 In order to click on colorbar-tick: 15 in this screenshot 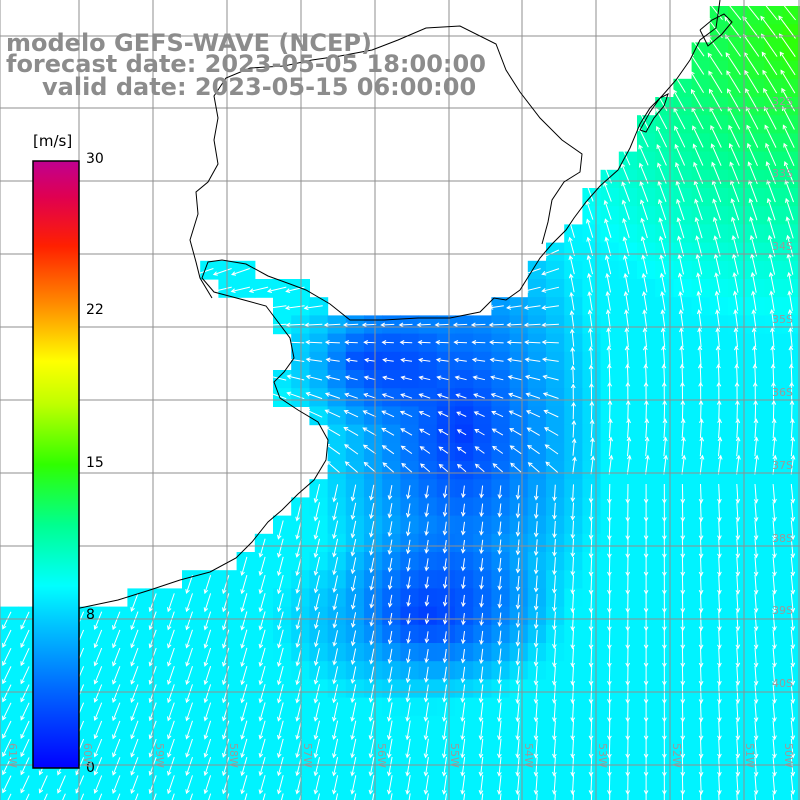, I will do `click(95, 463)`.